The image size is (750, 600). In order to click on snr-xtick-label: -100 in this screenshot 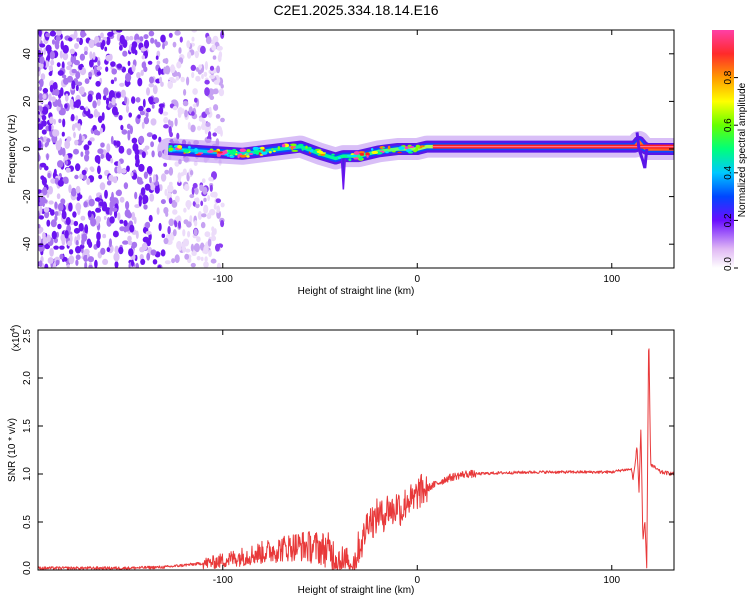, I will do `click(223, 580)`.